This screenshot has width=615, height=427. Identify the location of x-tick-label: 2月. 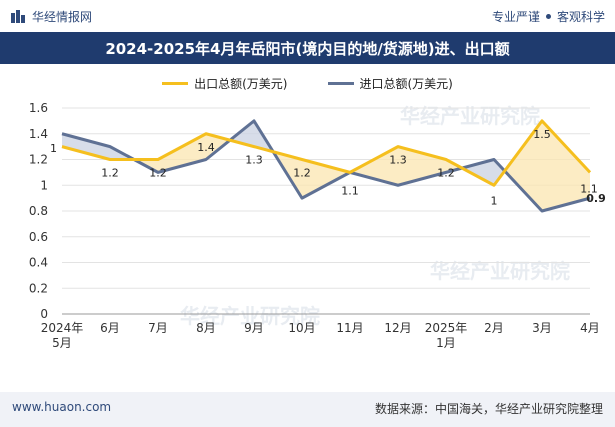
(494, 328).